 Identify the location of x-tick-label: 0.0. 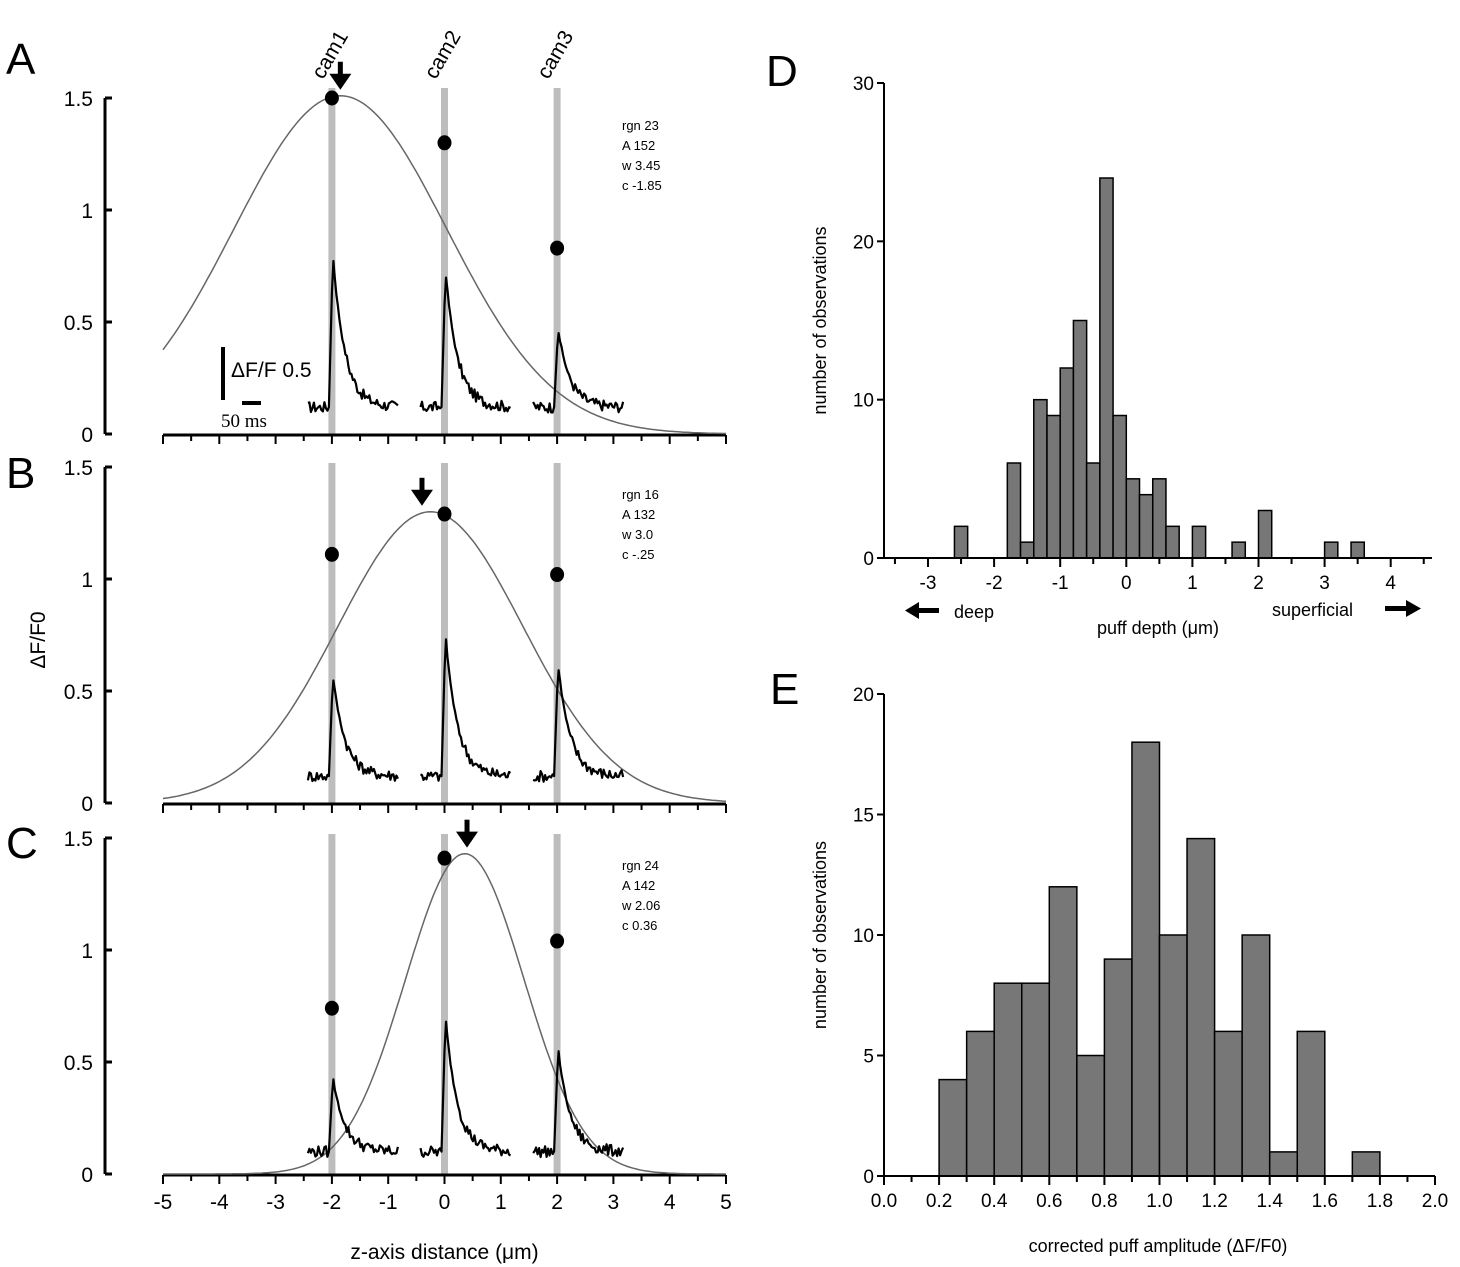
(884, 1201).